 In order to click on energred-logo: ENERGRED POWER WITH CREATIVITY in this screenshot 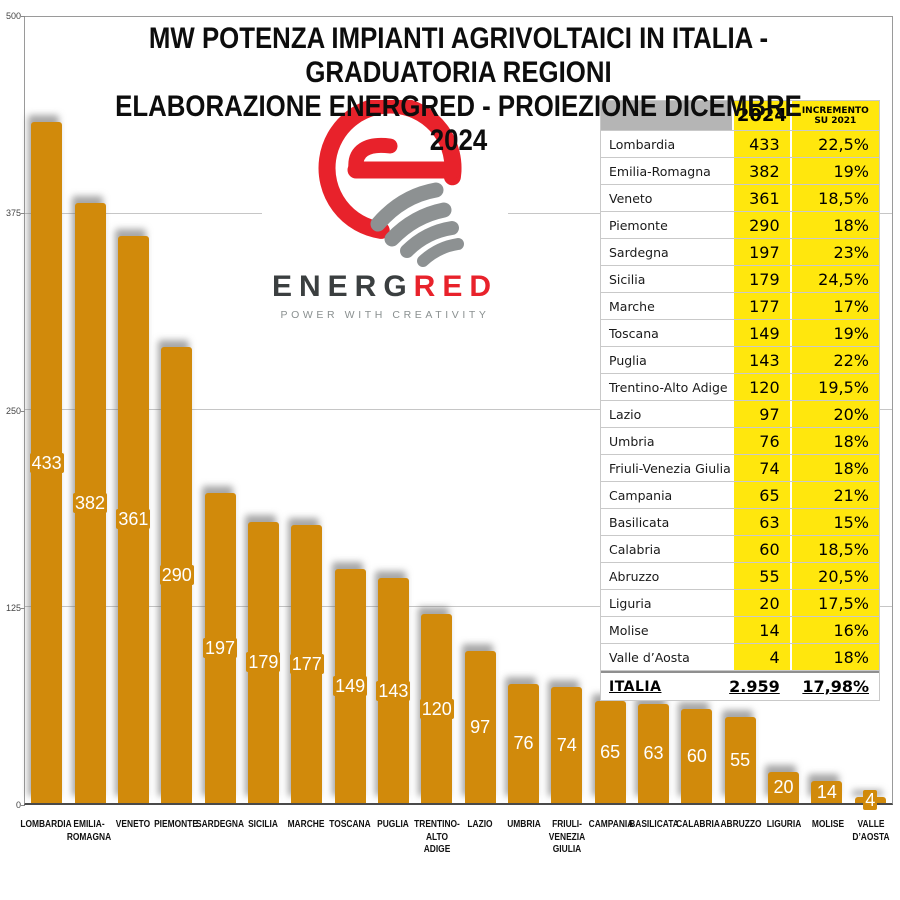, I will do `click(385, 214)`.